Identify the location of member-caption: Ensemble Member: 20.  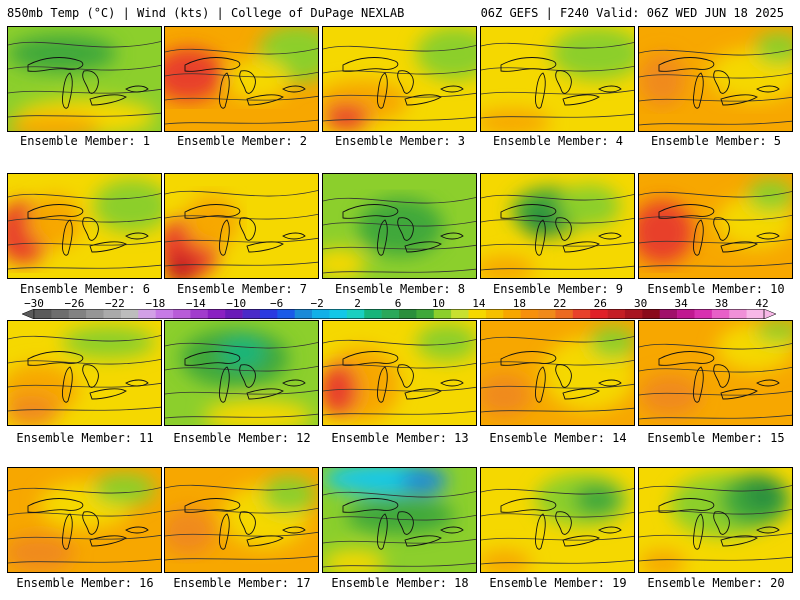
(716, 583).